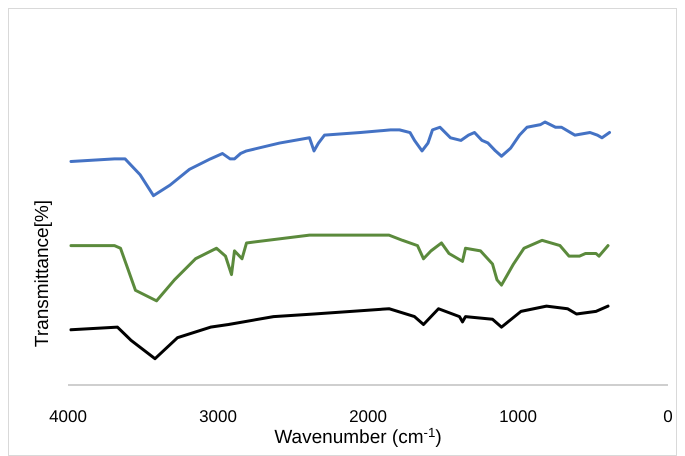 This screenshot has width=685, height=456. I want to click on x-tick-label: 1000, so click(518, 416).